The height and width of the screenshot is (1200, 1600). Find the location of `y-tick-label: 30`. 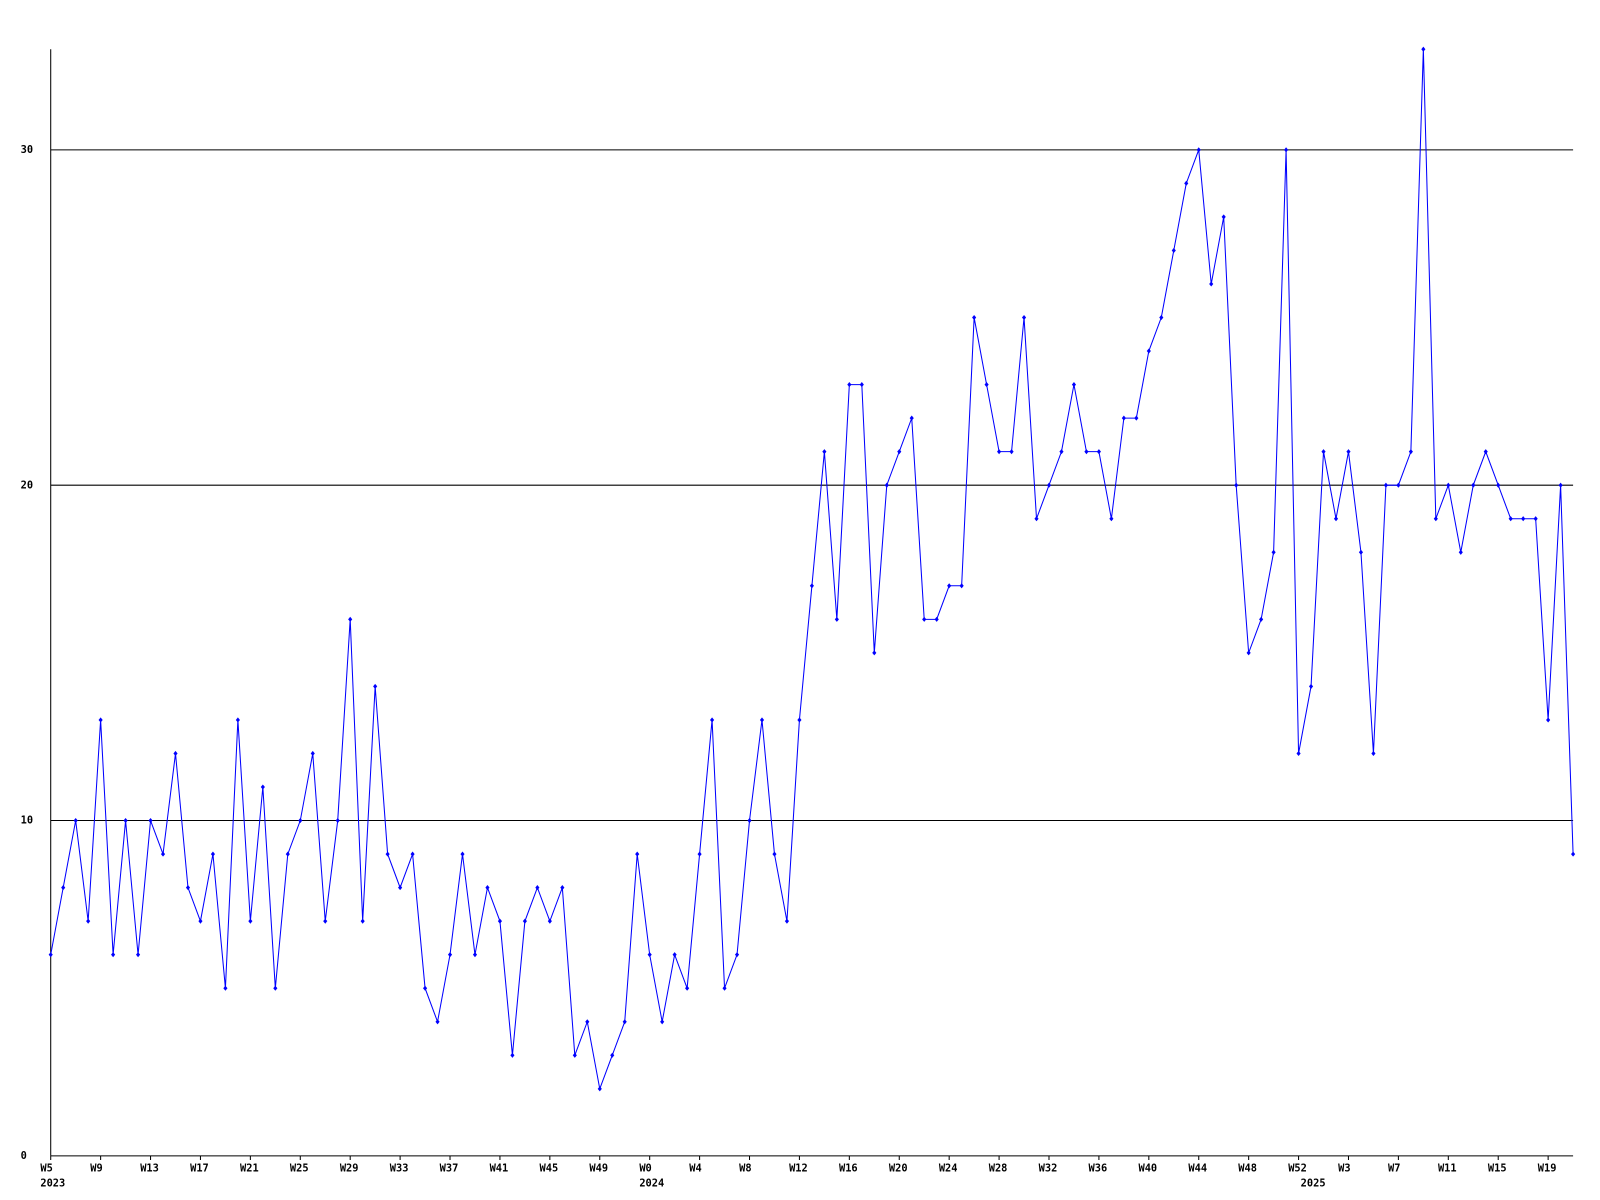

y-tick-label: 30 is located at coordinates (27, 150).